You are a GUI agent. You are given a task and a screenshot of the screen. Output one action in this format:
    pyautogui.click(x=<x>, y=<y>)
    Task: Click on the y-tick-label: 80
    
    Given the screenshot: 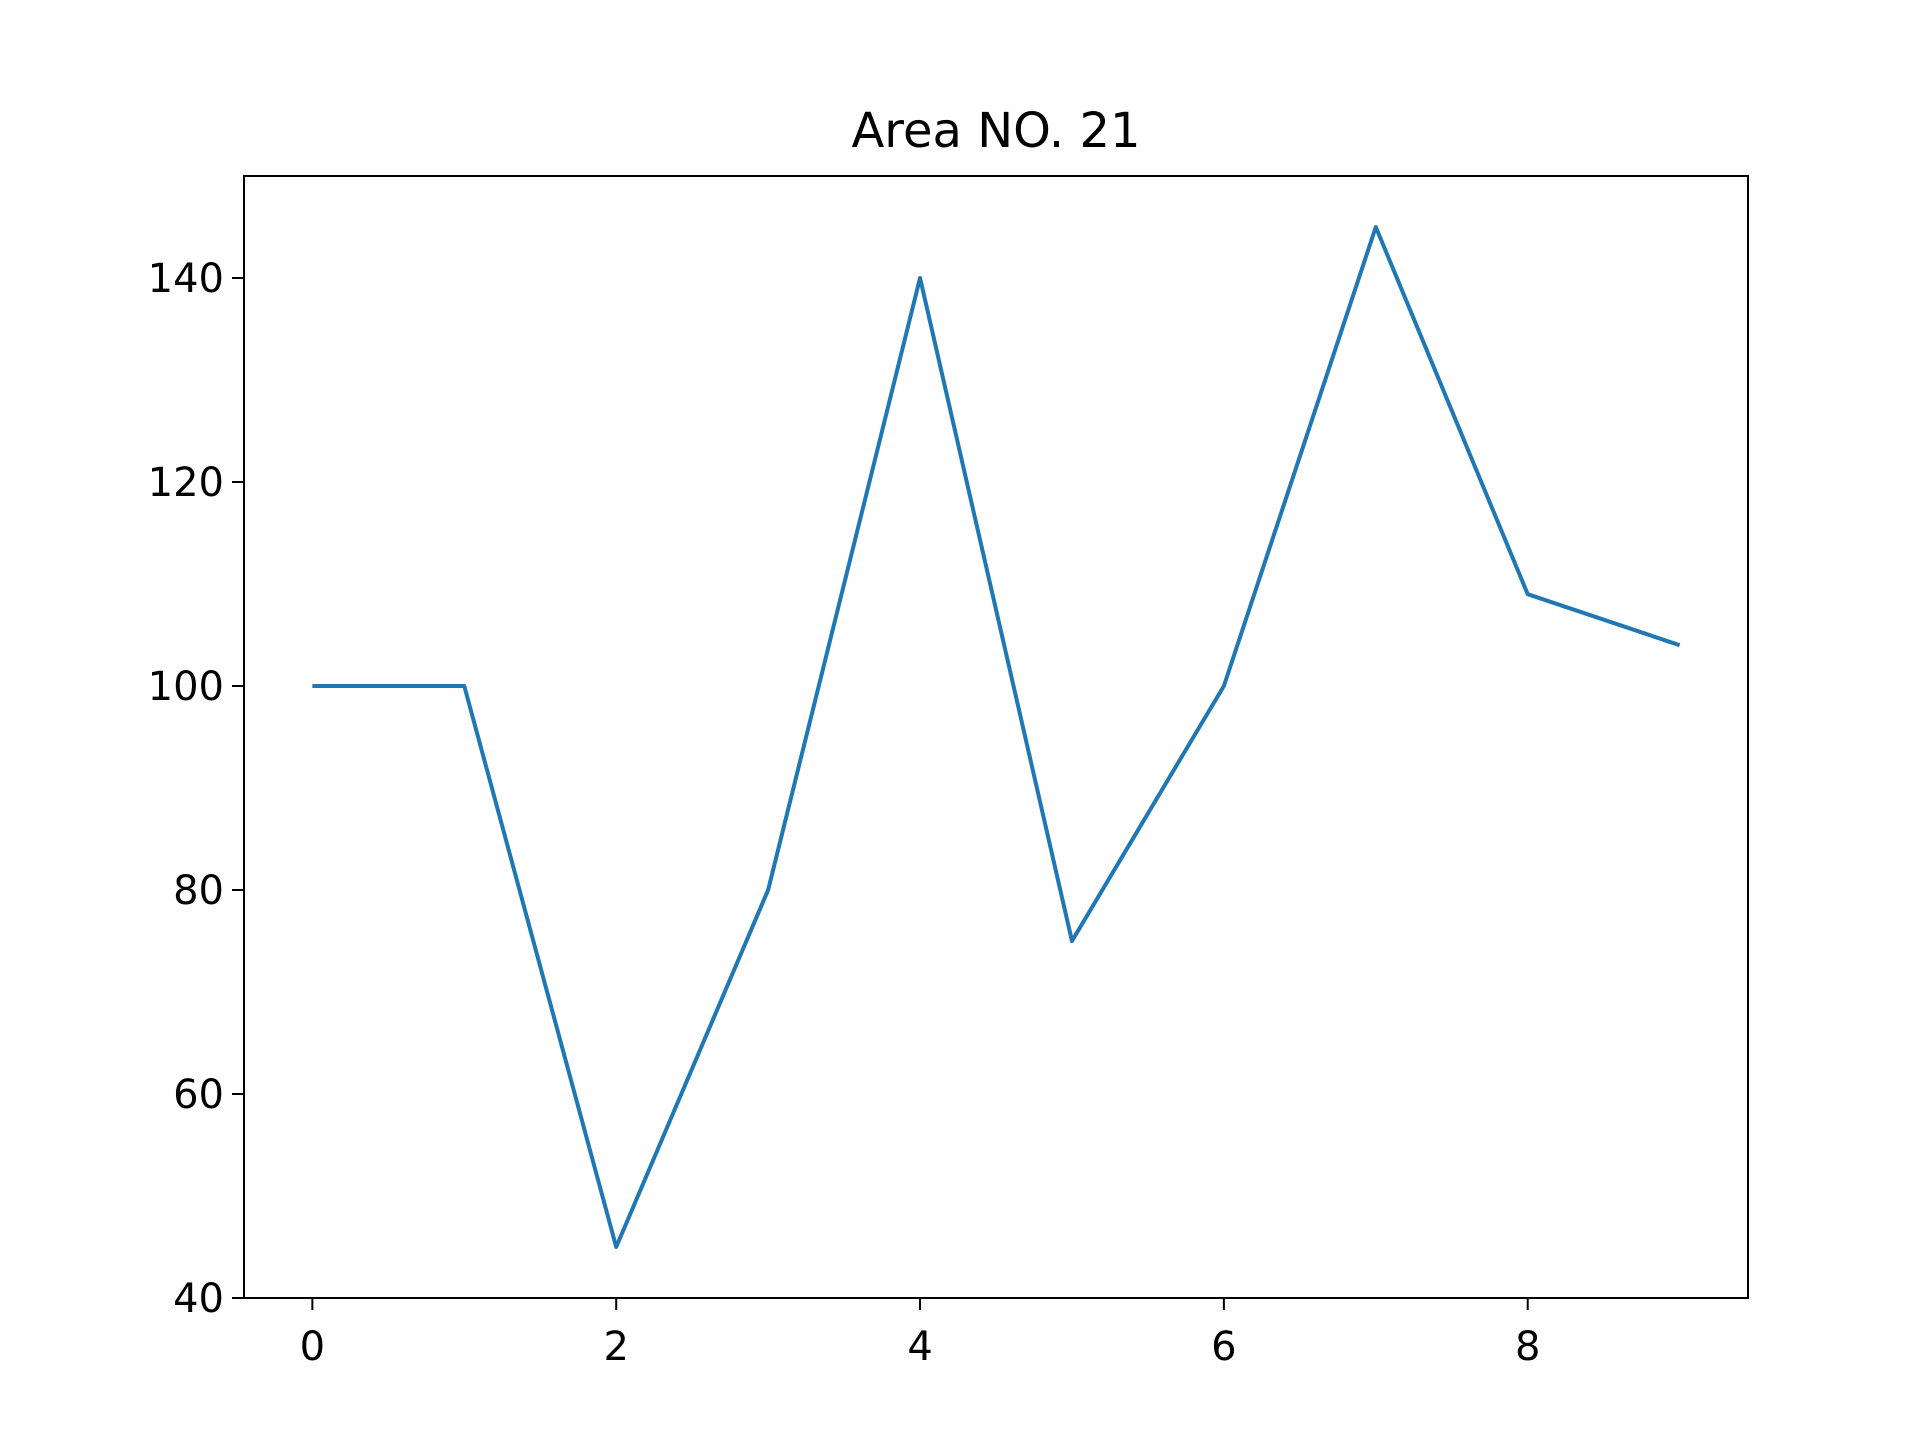 What is the action you would take?
    pyautogui.click(x=198, y=891)
    